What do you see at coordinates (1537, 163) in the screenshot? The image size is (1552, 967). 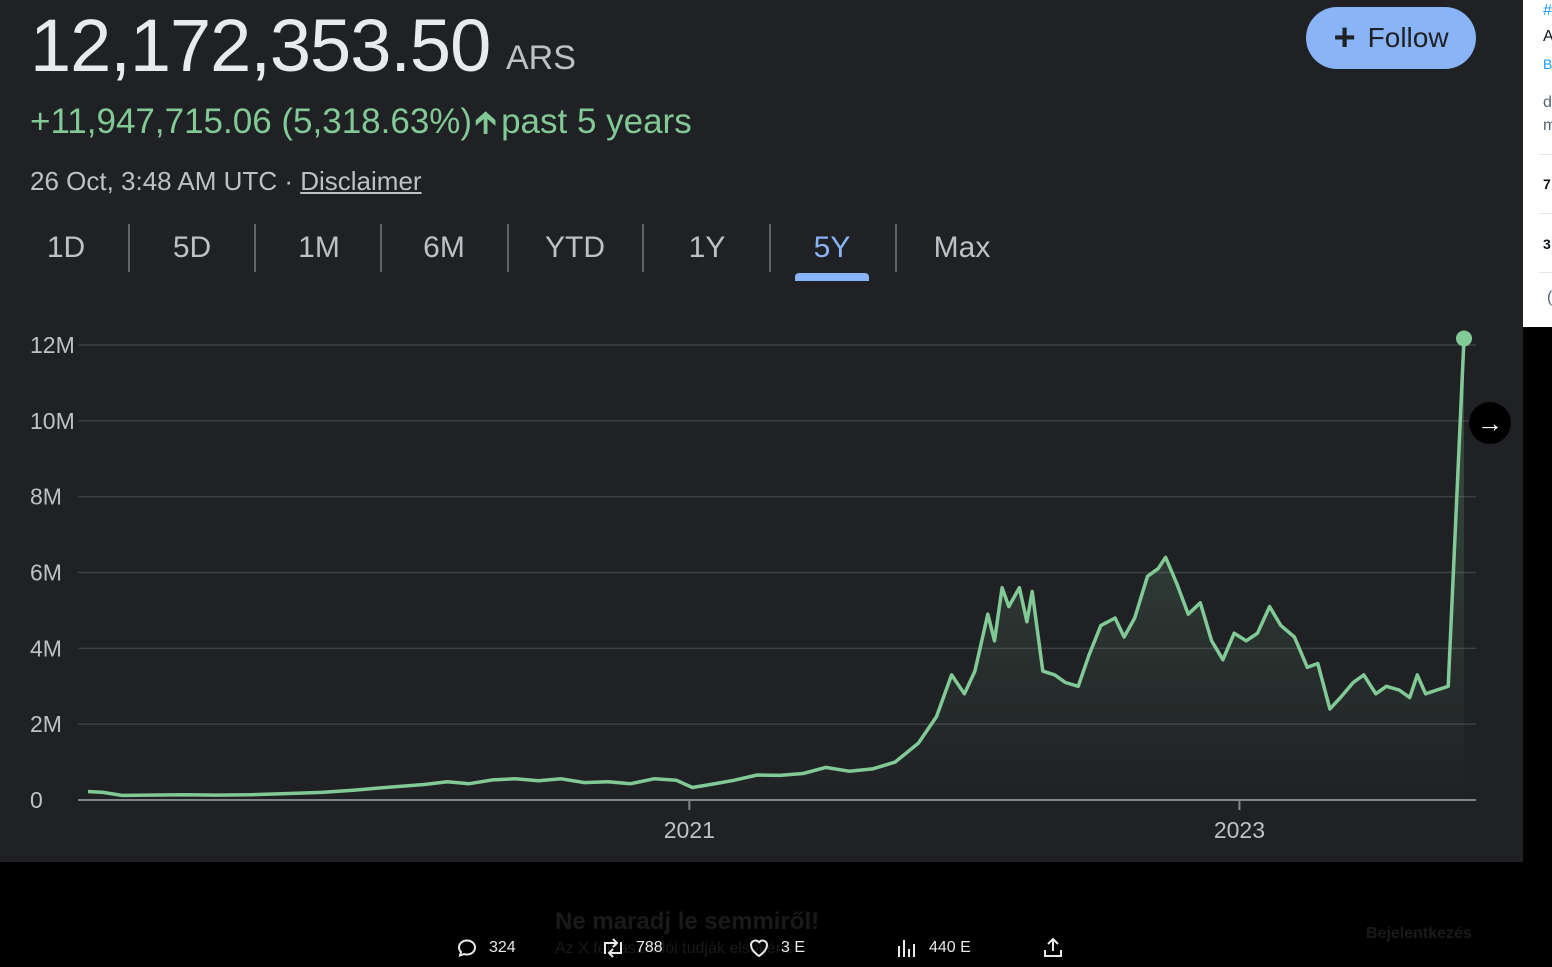 I see `sidebar-fragment: # A B d m 7 3 (` at bounding box center [1537, 163].